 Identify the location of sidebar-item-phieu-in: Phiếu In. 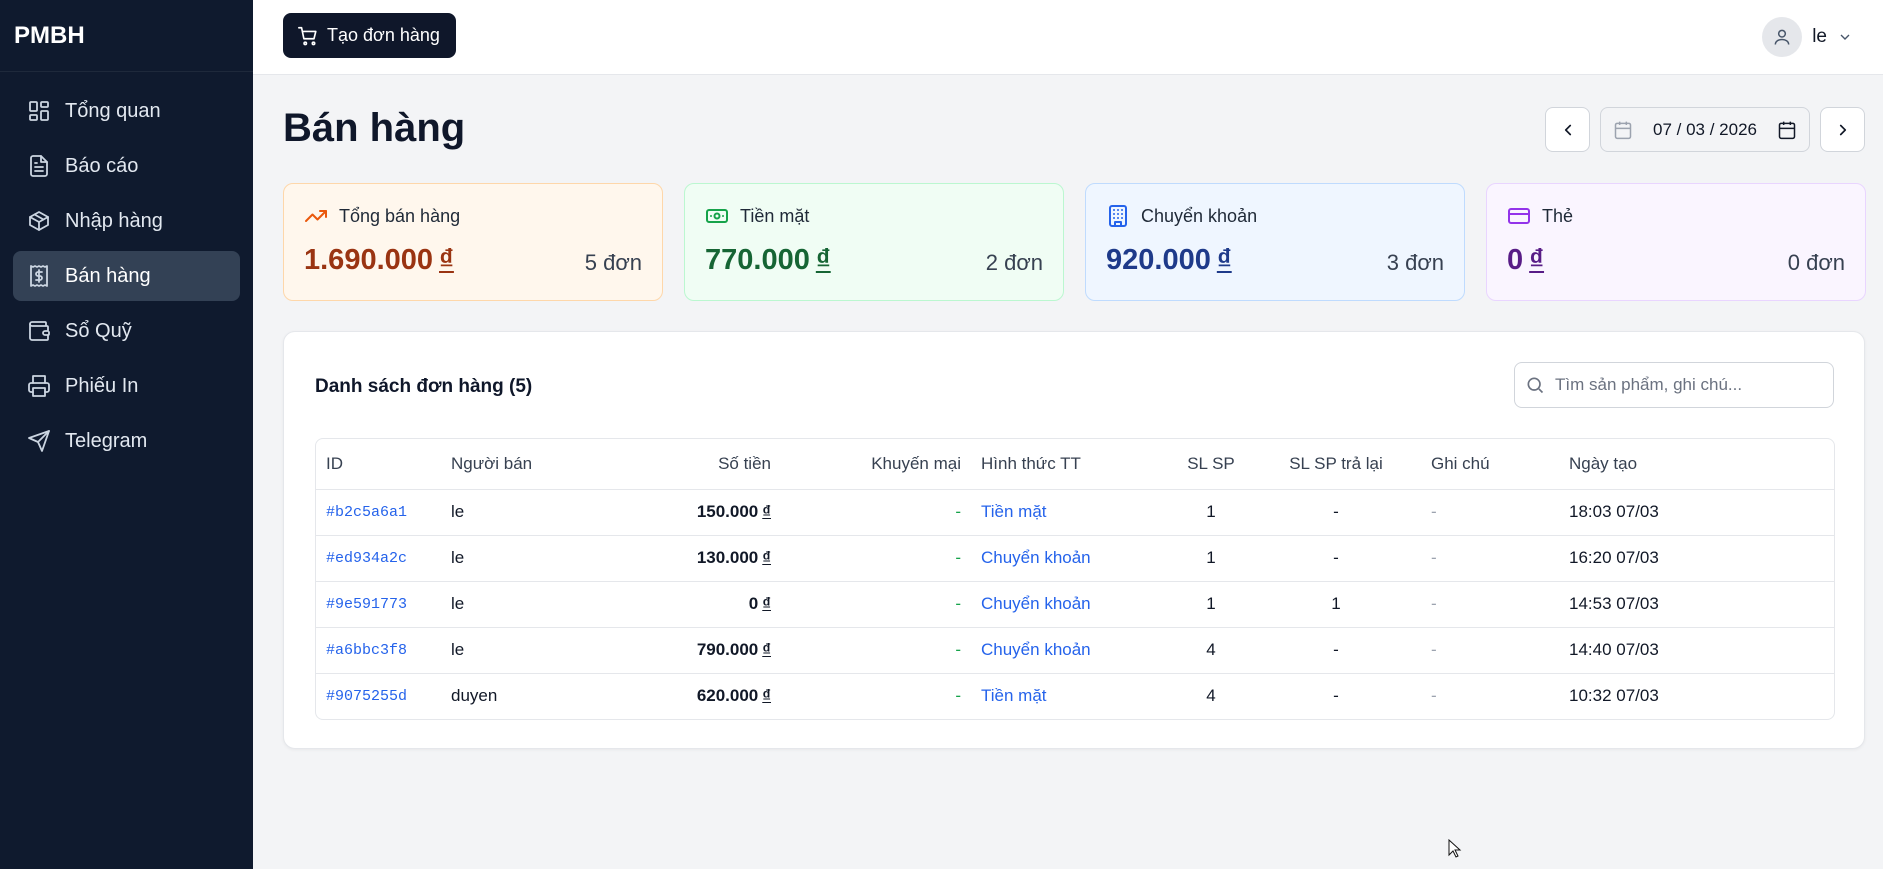
(126, 386).